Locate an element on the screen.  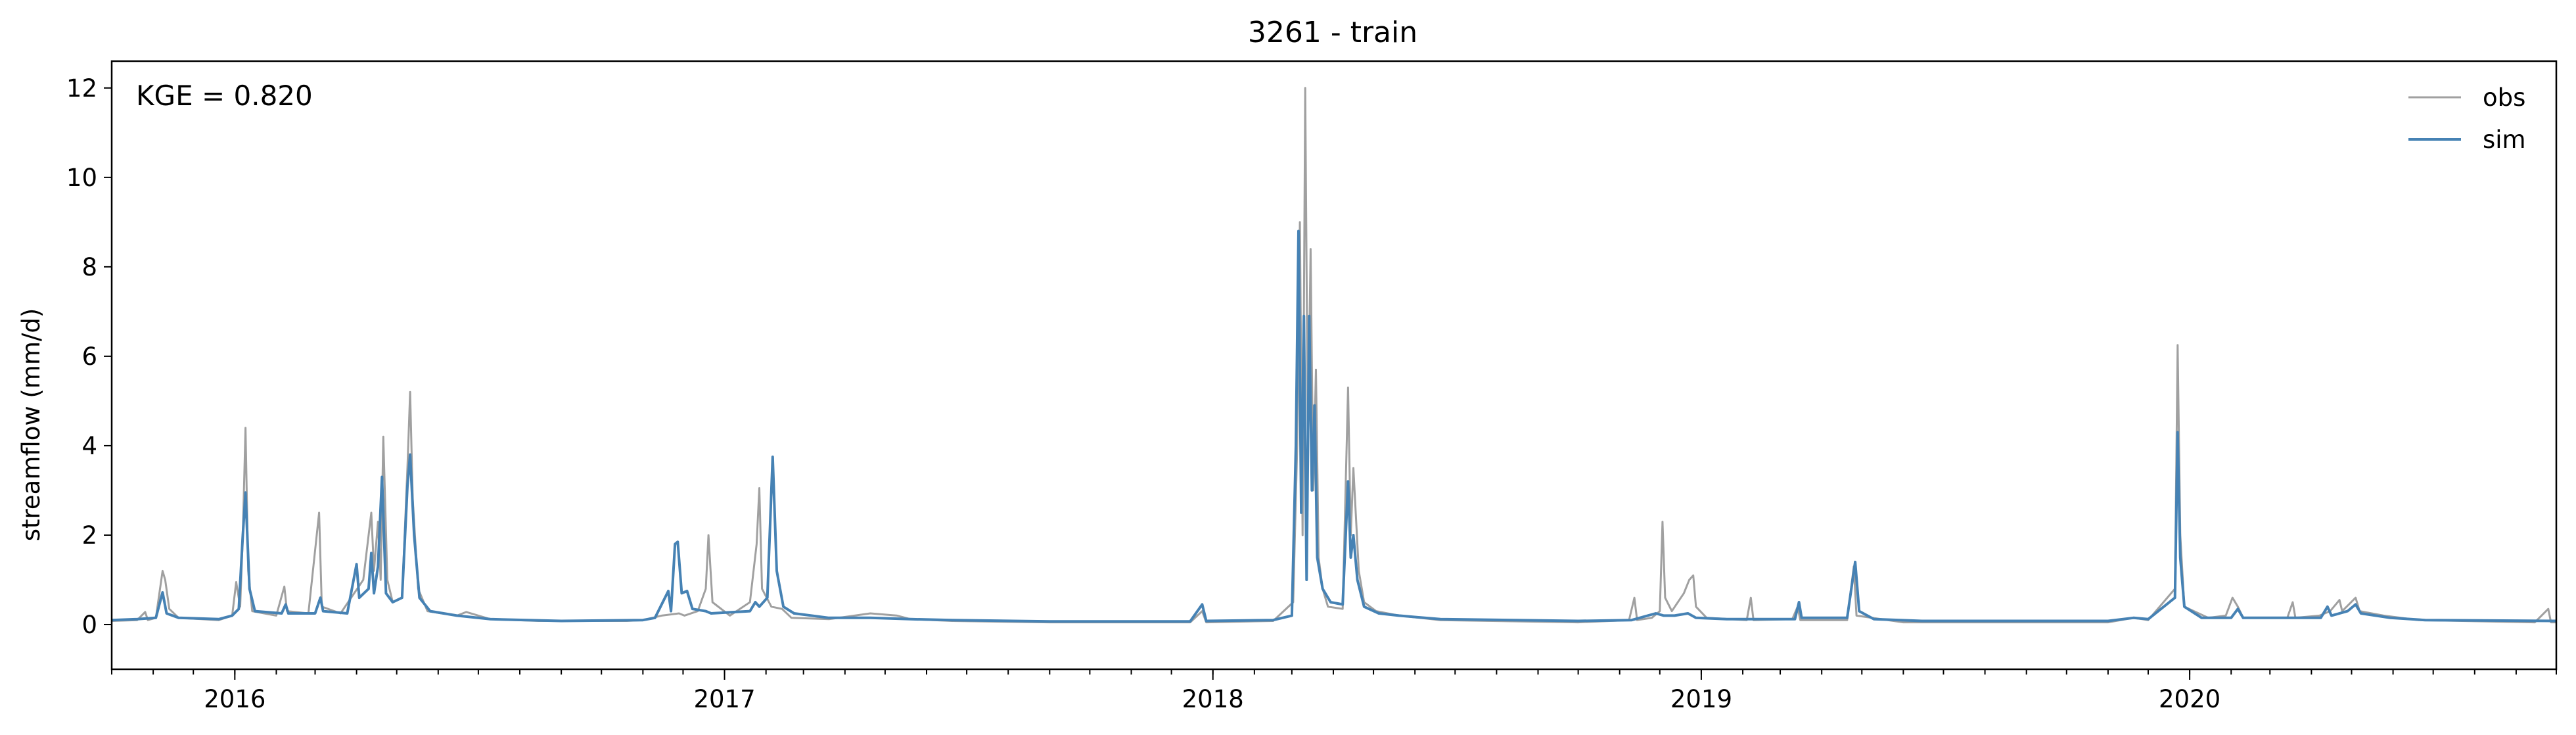
y-tick-label: 6 is located at coordinates (89, 357).